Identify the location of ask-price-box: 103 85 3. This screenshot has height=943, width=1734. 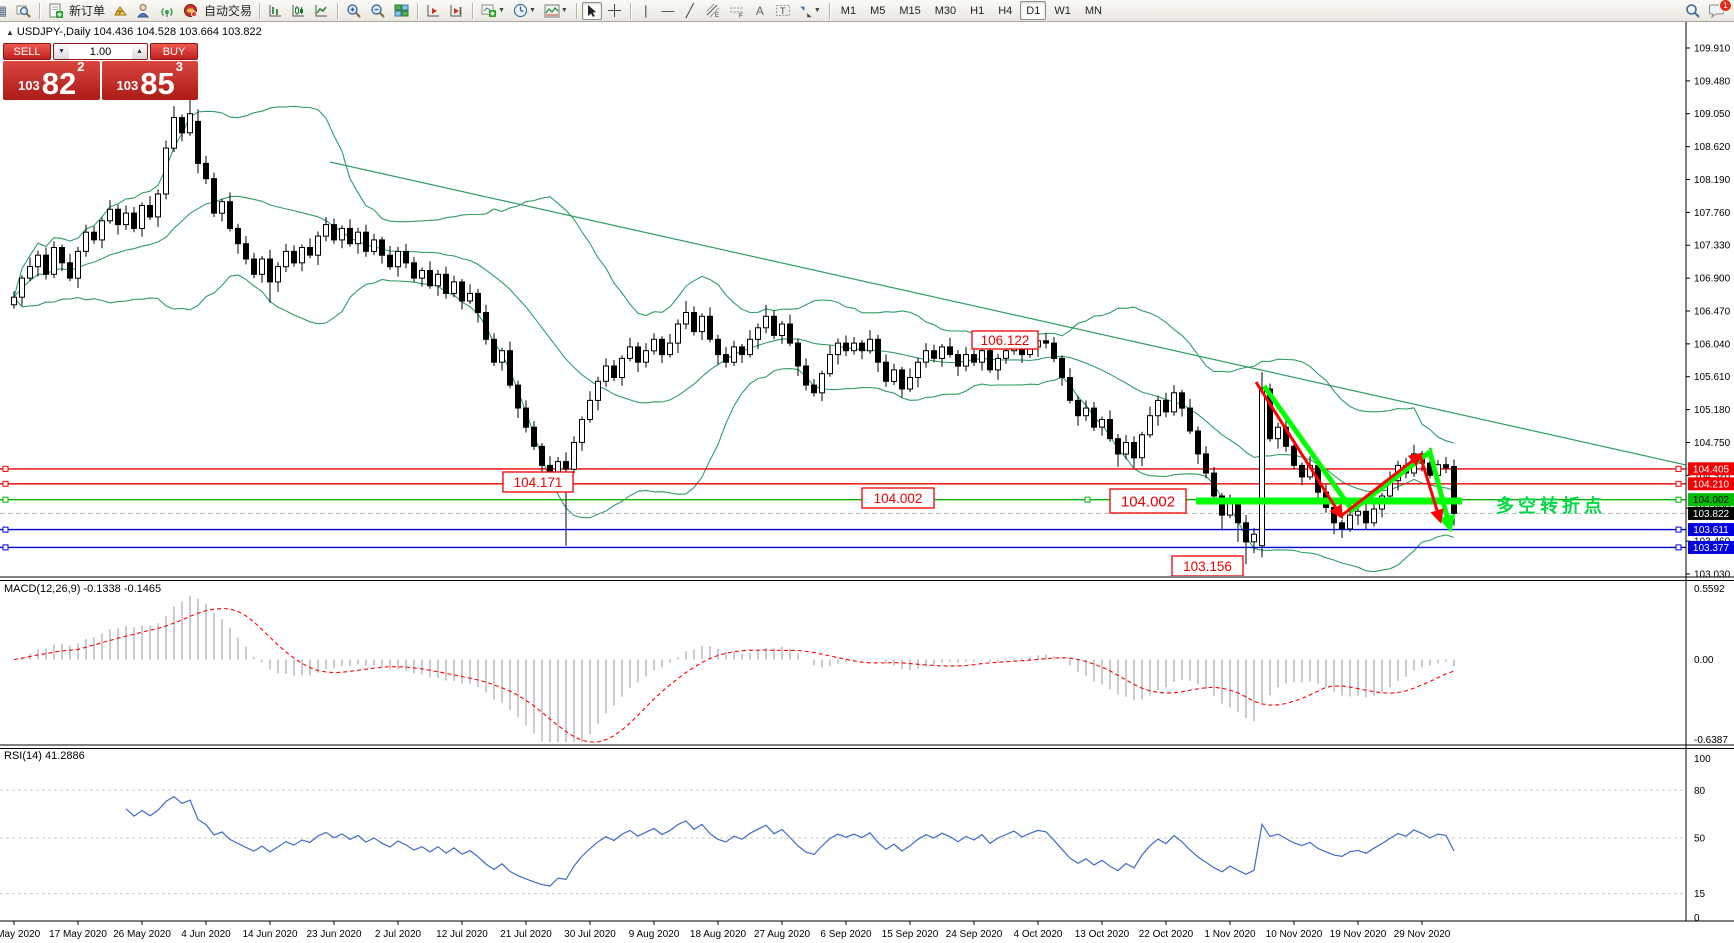
(149, 79).